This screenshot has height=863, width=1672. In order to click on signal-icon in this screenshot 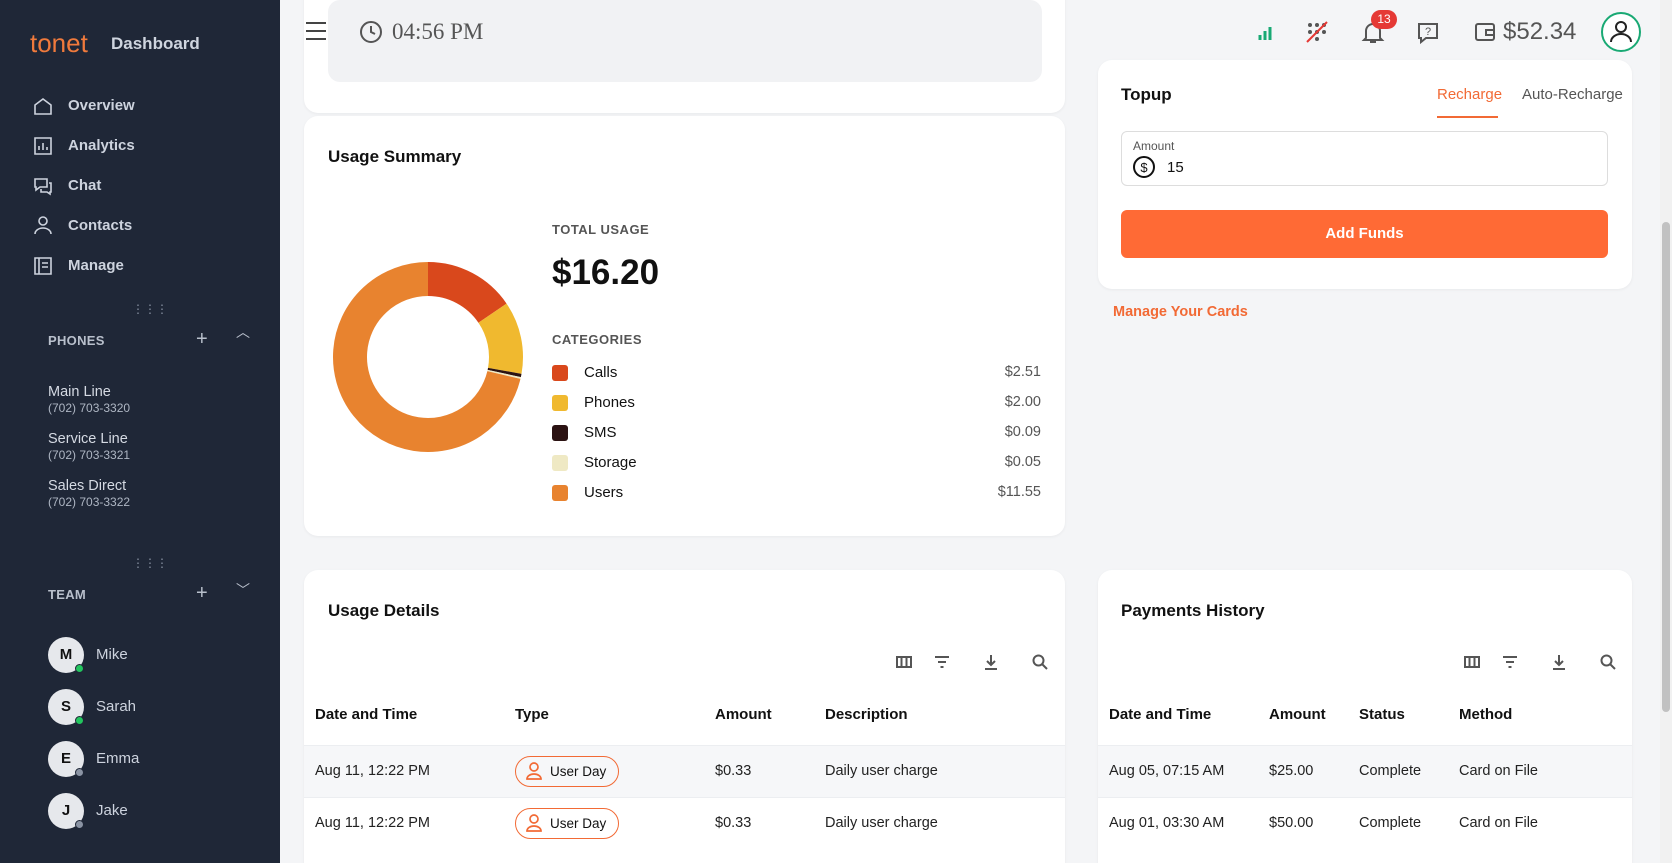, I will do `click(1266, 32)`.